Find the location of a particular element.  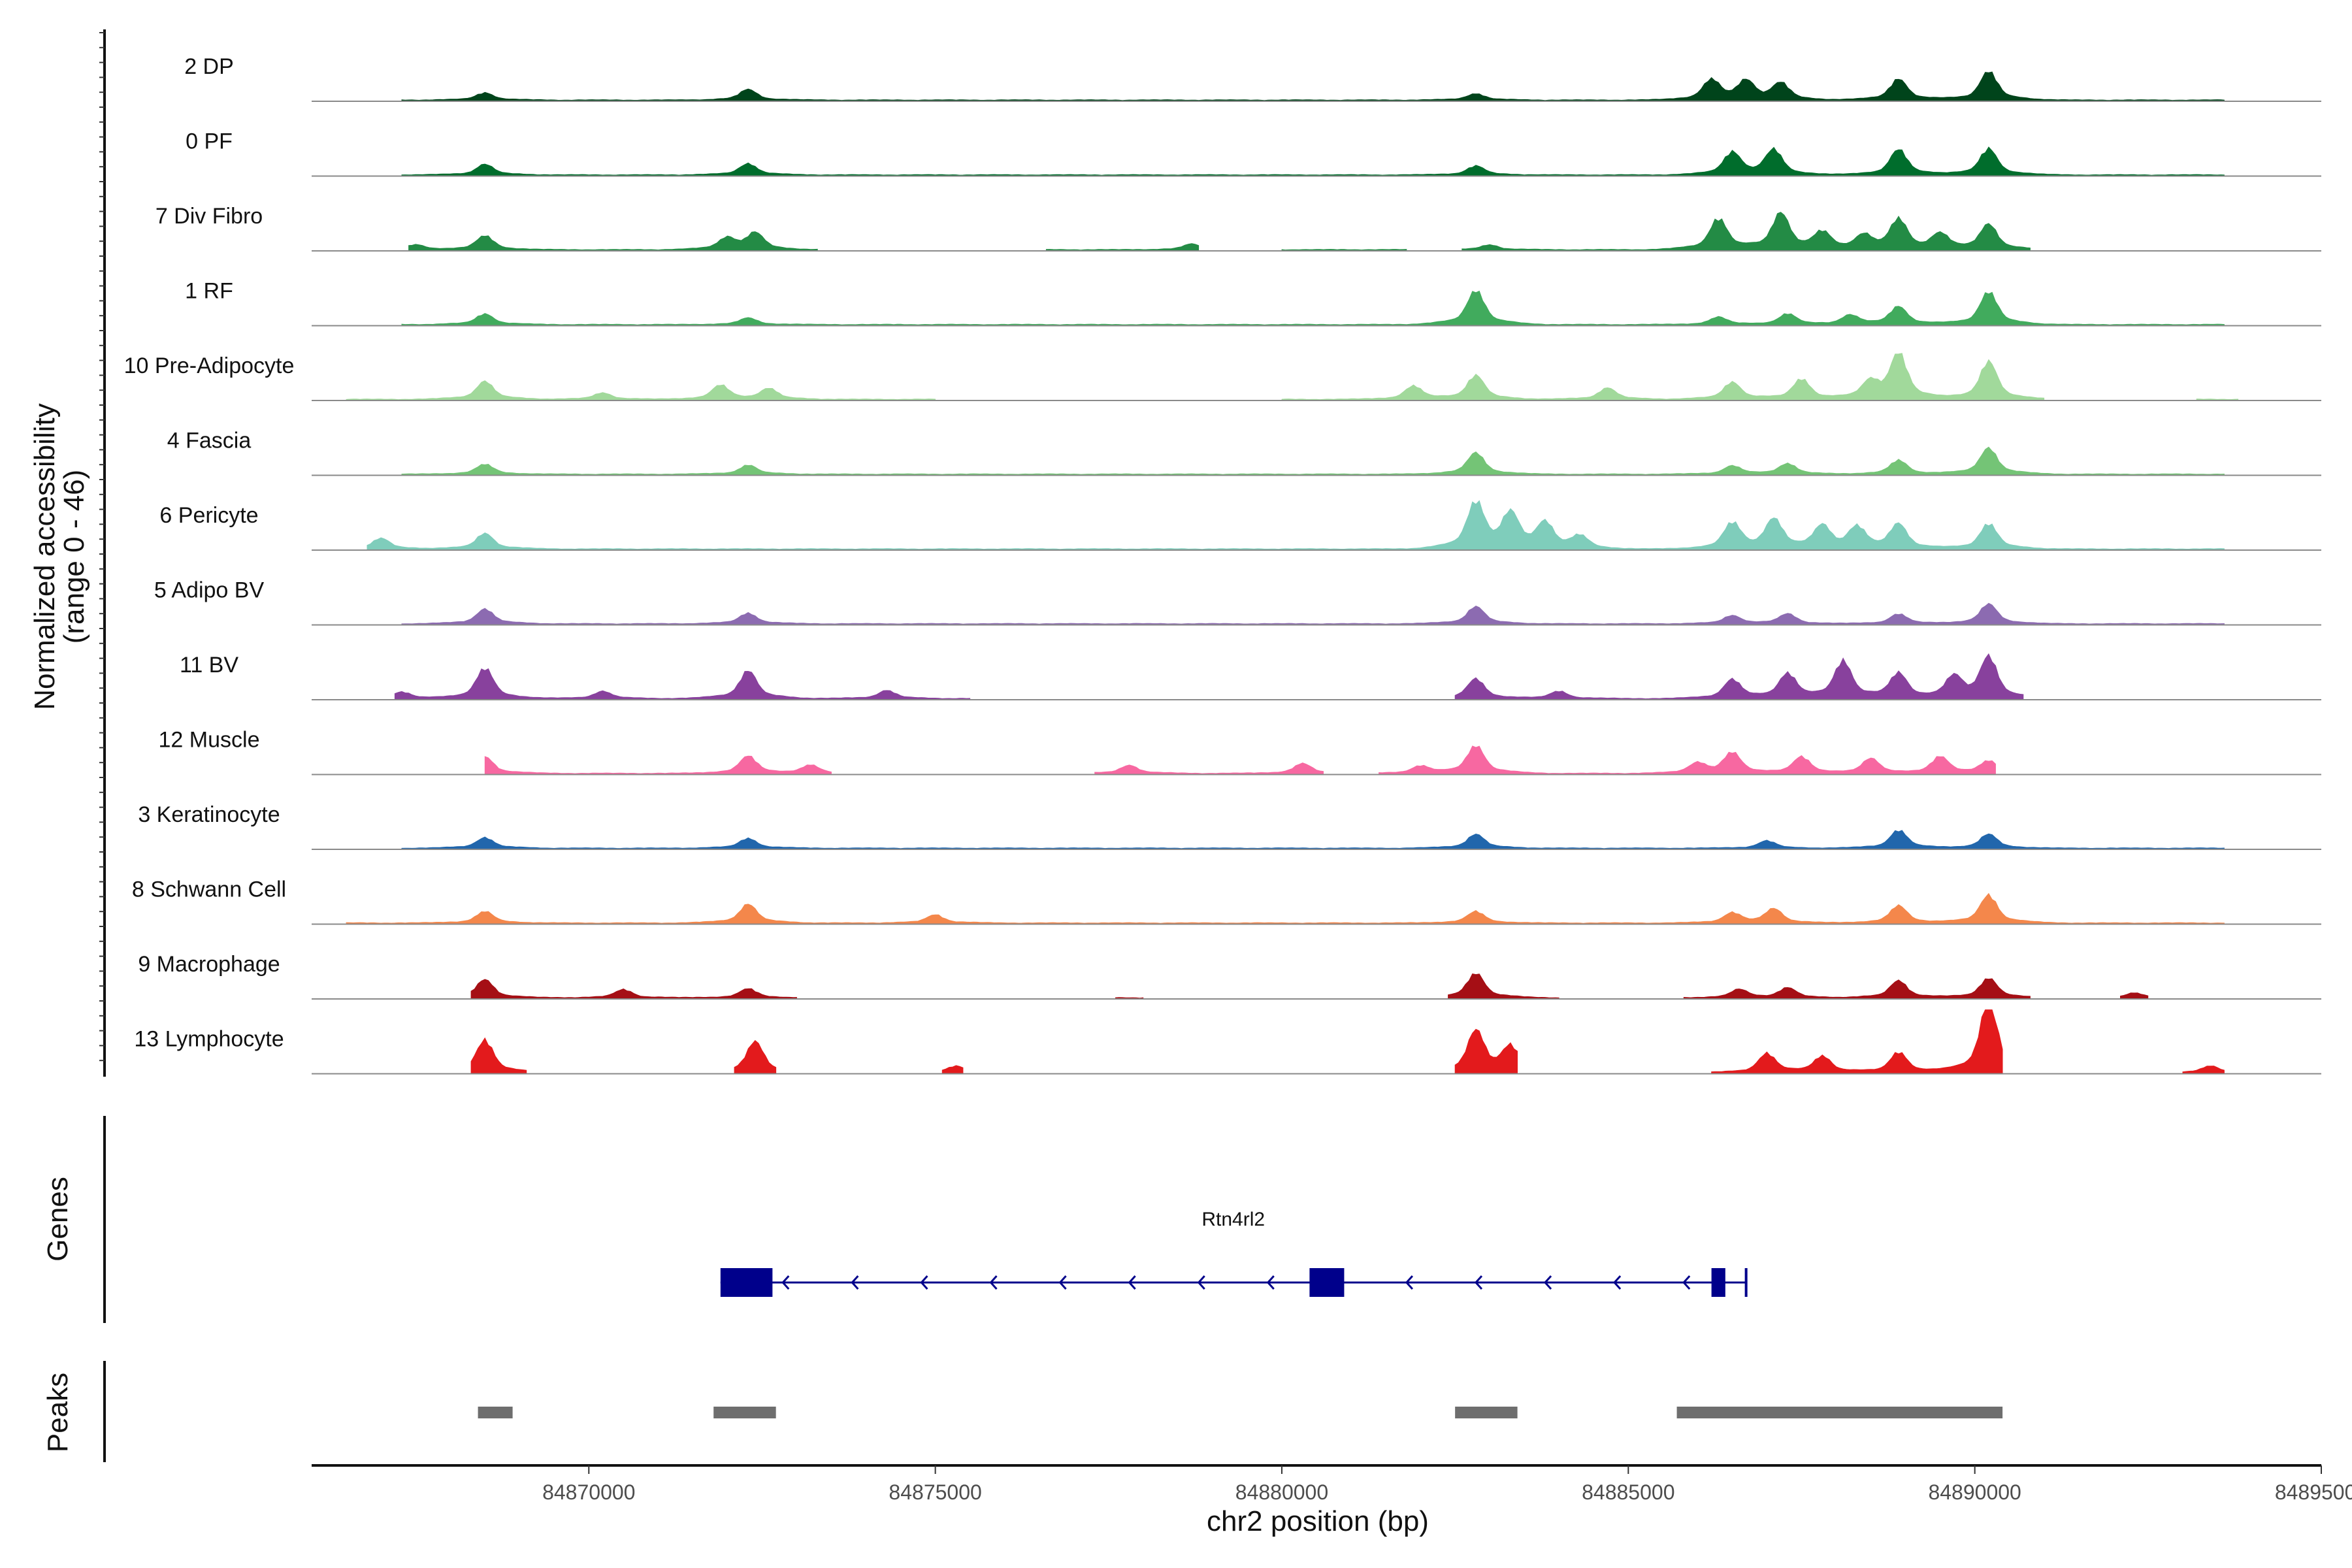

track-0-pf: 0 PF is located at coordinates (1253, 153).